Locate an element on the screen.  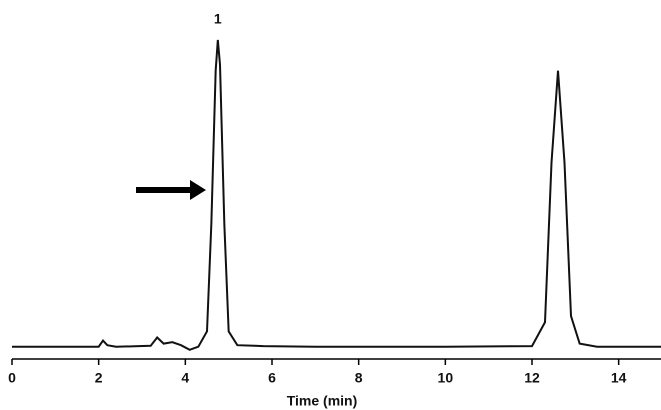
x-tick-label: 2 is located at coordinates (99, 378).